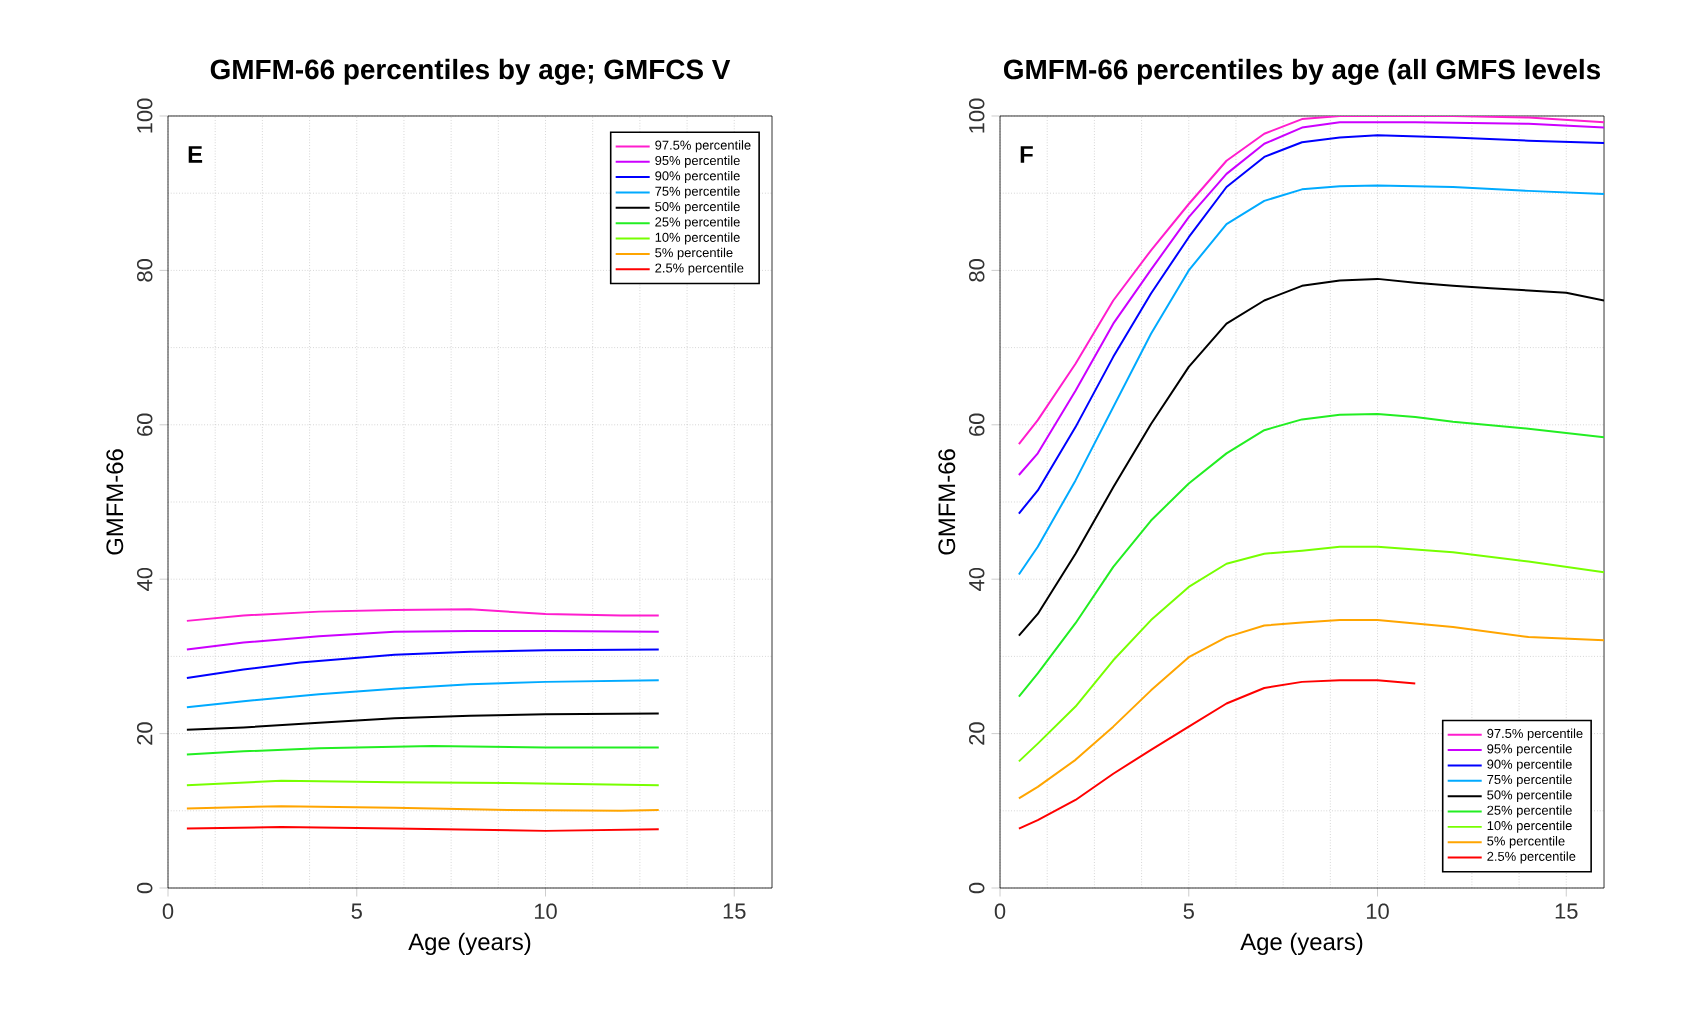 The height and width of the screenshot is (1034, 1686). Describe the element at coordinates (195, 154) in the screenshot. I see `annotation: E` at that location.